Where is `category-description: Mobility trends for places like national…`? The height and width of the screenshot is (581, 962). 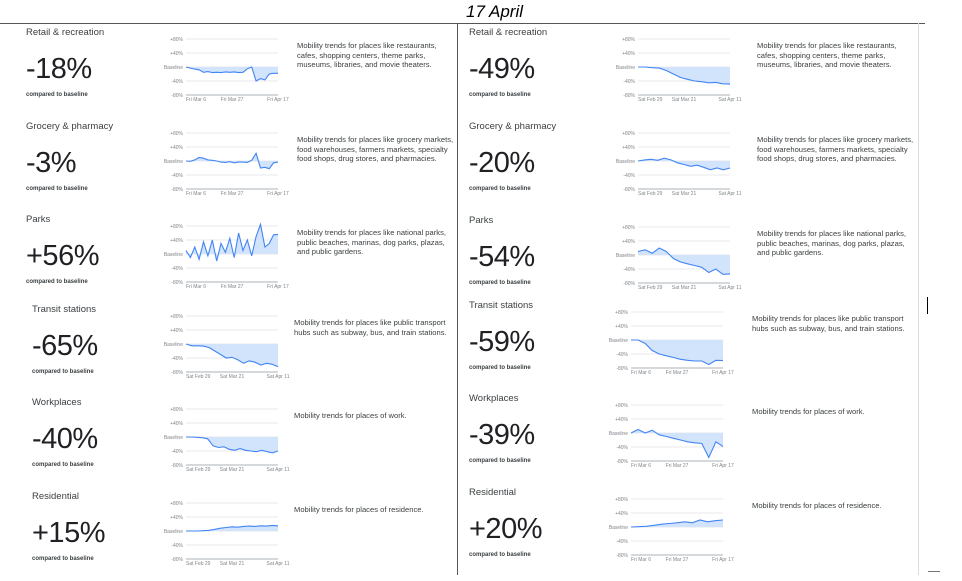
category-description: Mobility trends for places like national… is located at coordinates (371, 242).